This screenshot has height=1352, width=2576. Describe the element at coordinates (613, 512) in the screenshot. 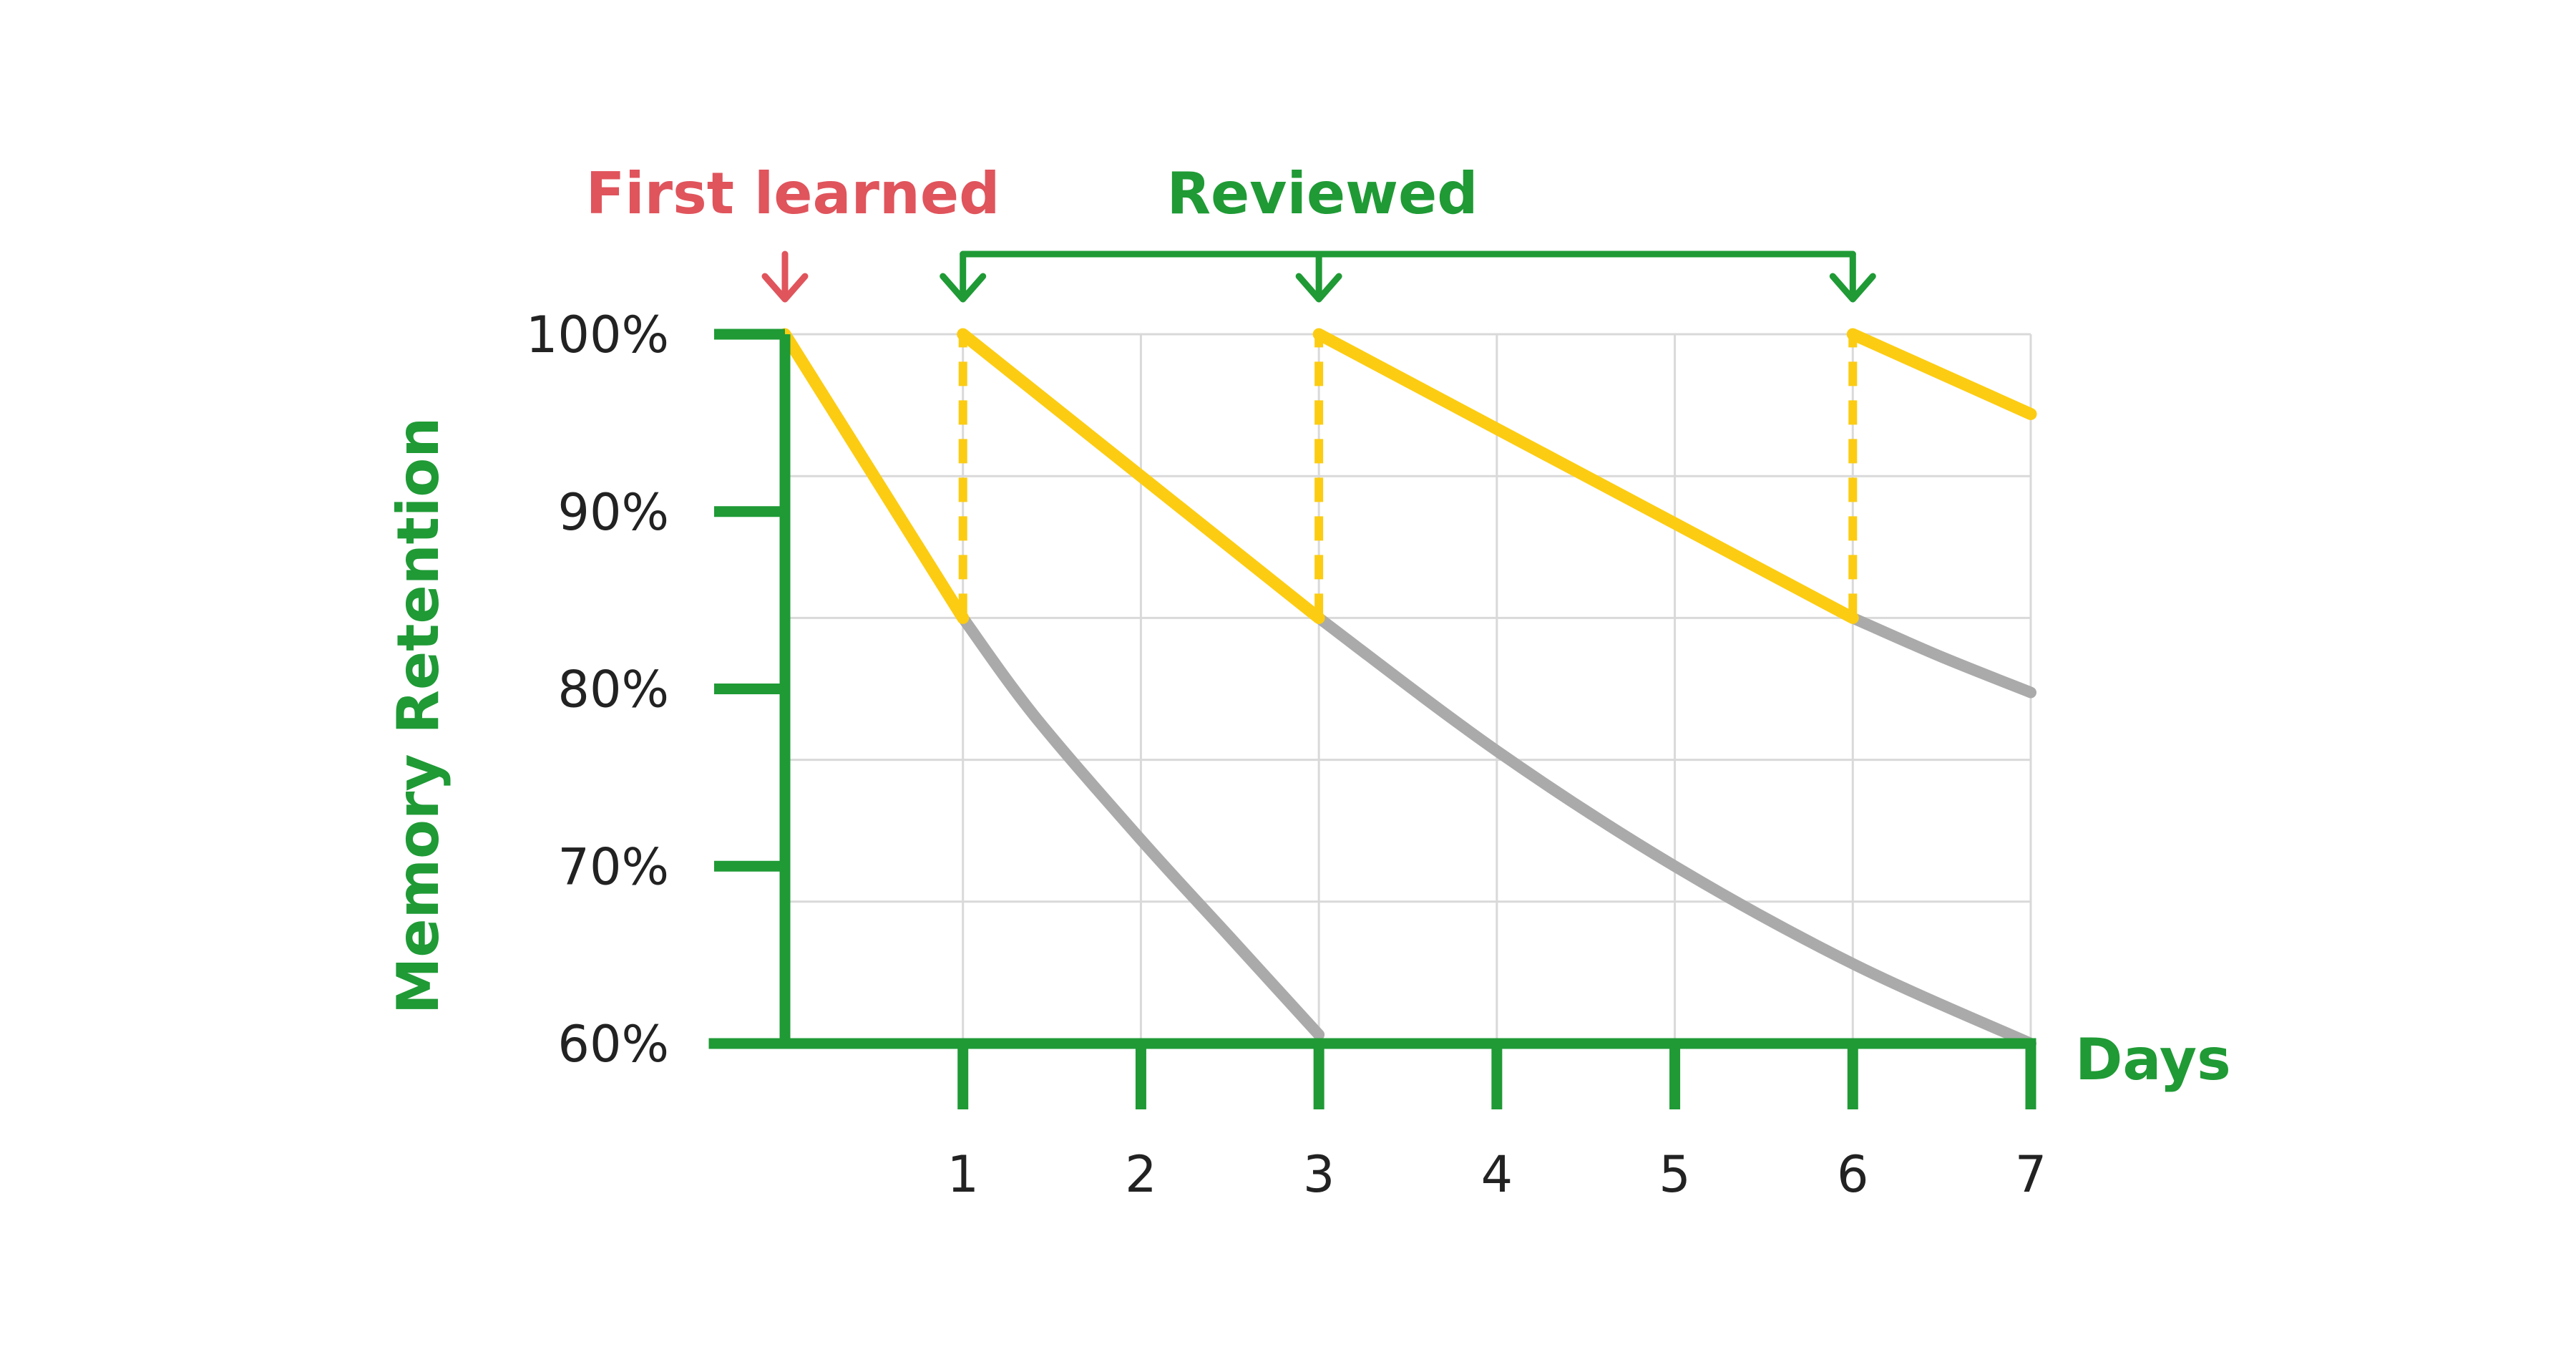

I see `y-tick-label: 90%` at that location.